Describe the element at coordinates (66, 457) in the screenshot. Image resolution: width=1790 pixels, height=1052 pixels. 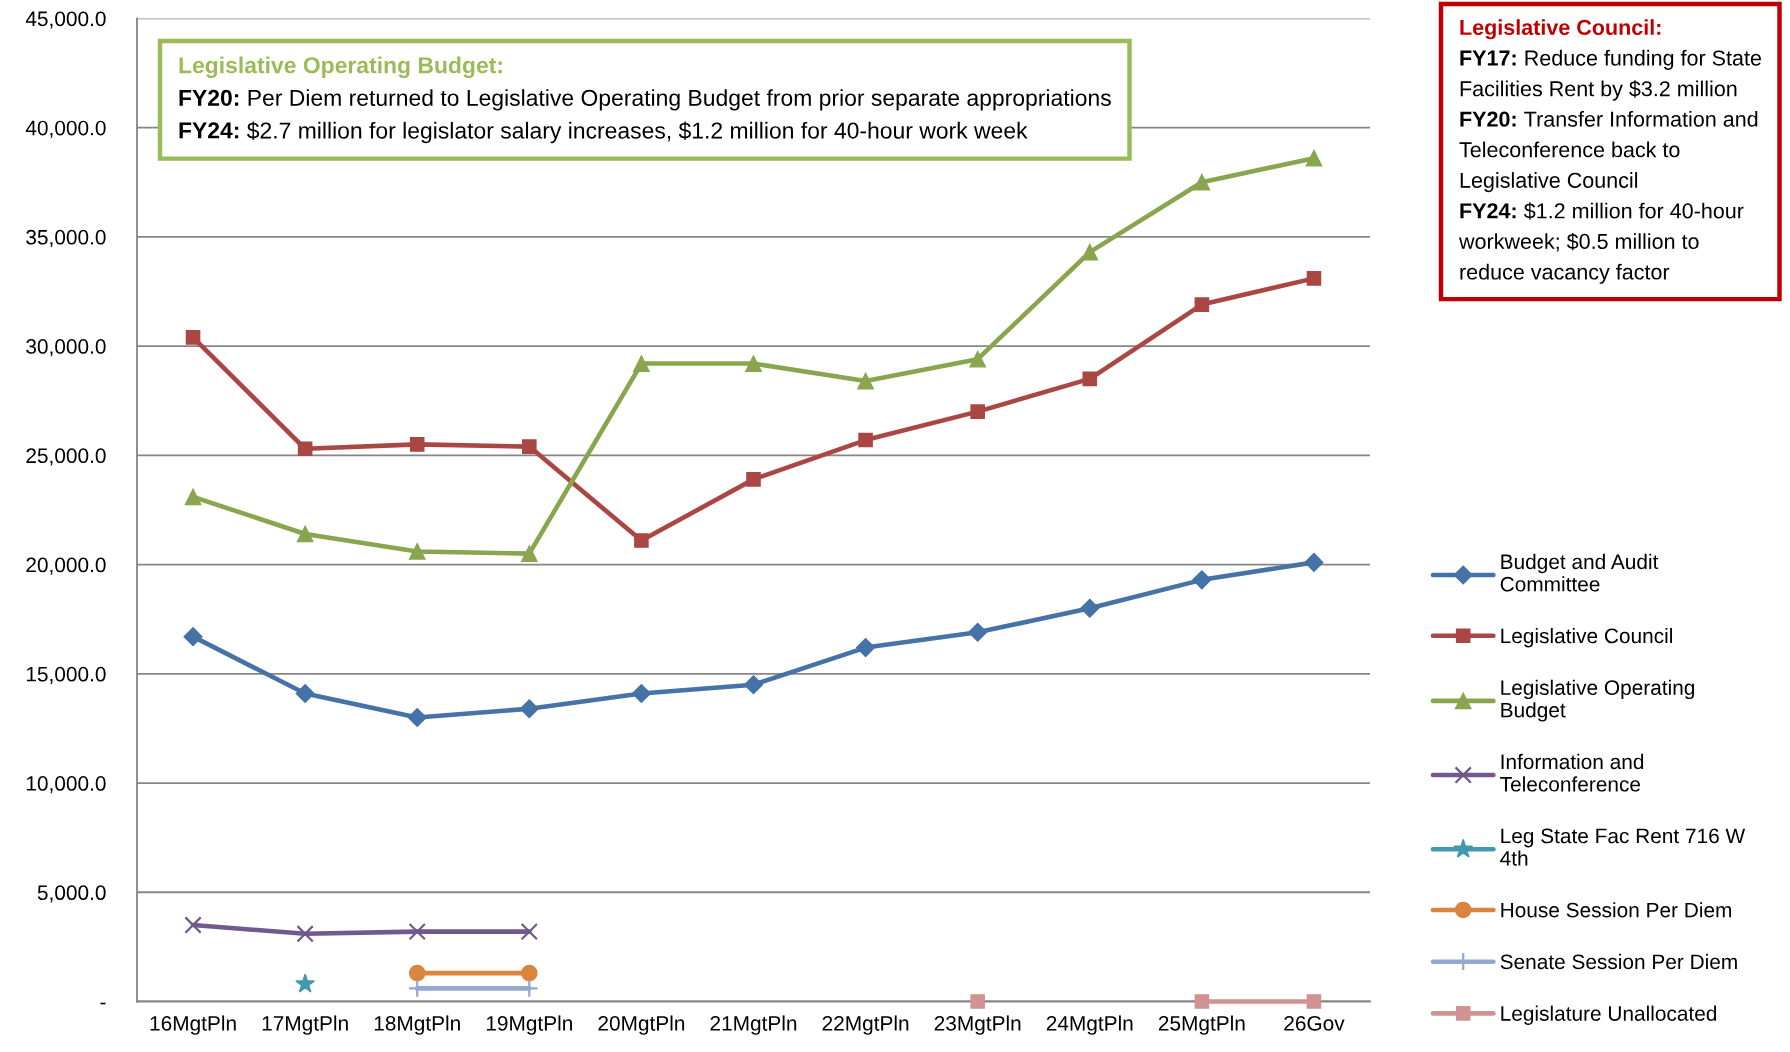
I see `y-tick-label: 25,000.0` at that location.